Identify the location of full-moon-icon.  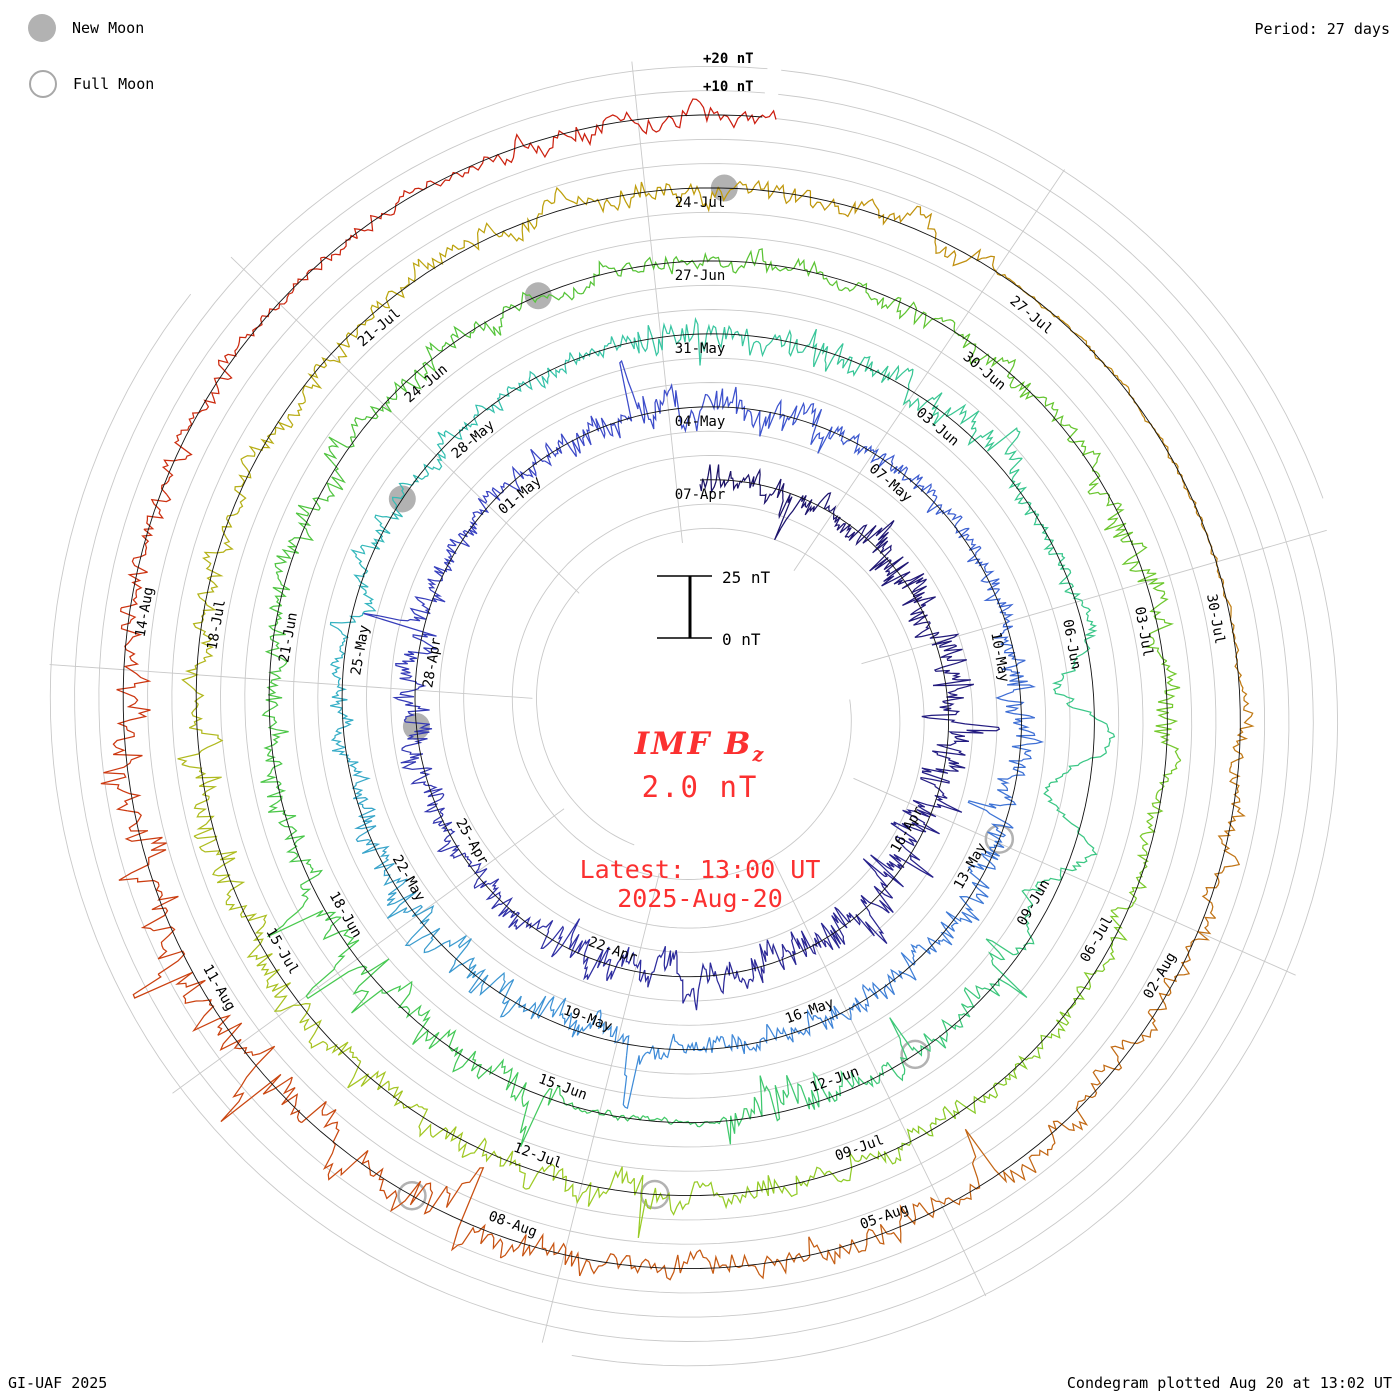
(43, 84).